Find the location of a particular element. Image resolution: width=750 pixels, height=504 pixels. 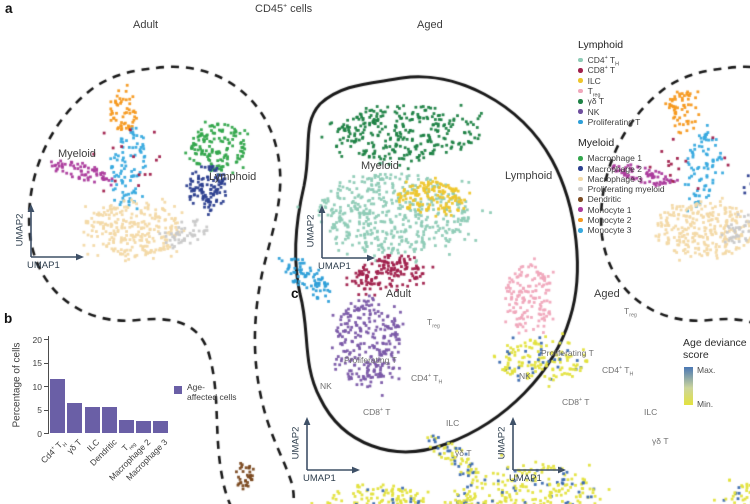

legend-item-monocyte-3: Monocyte 3 is located at coordinates (621, 230).